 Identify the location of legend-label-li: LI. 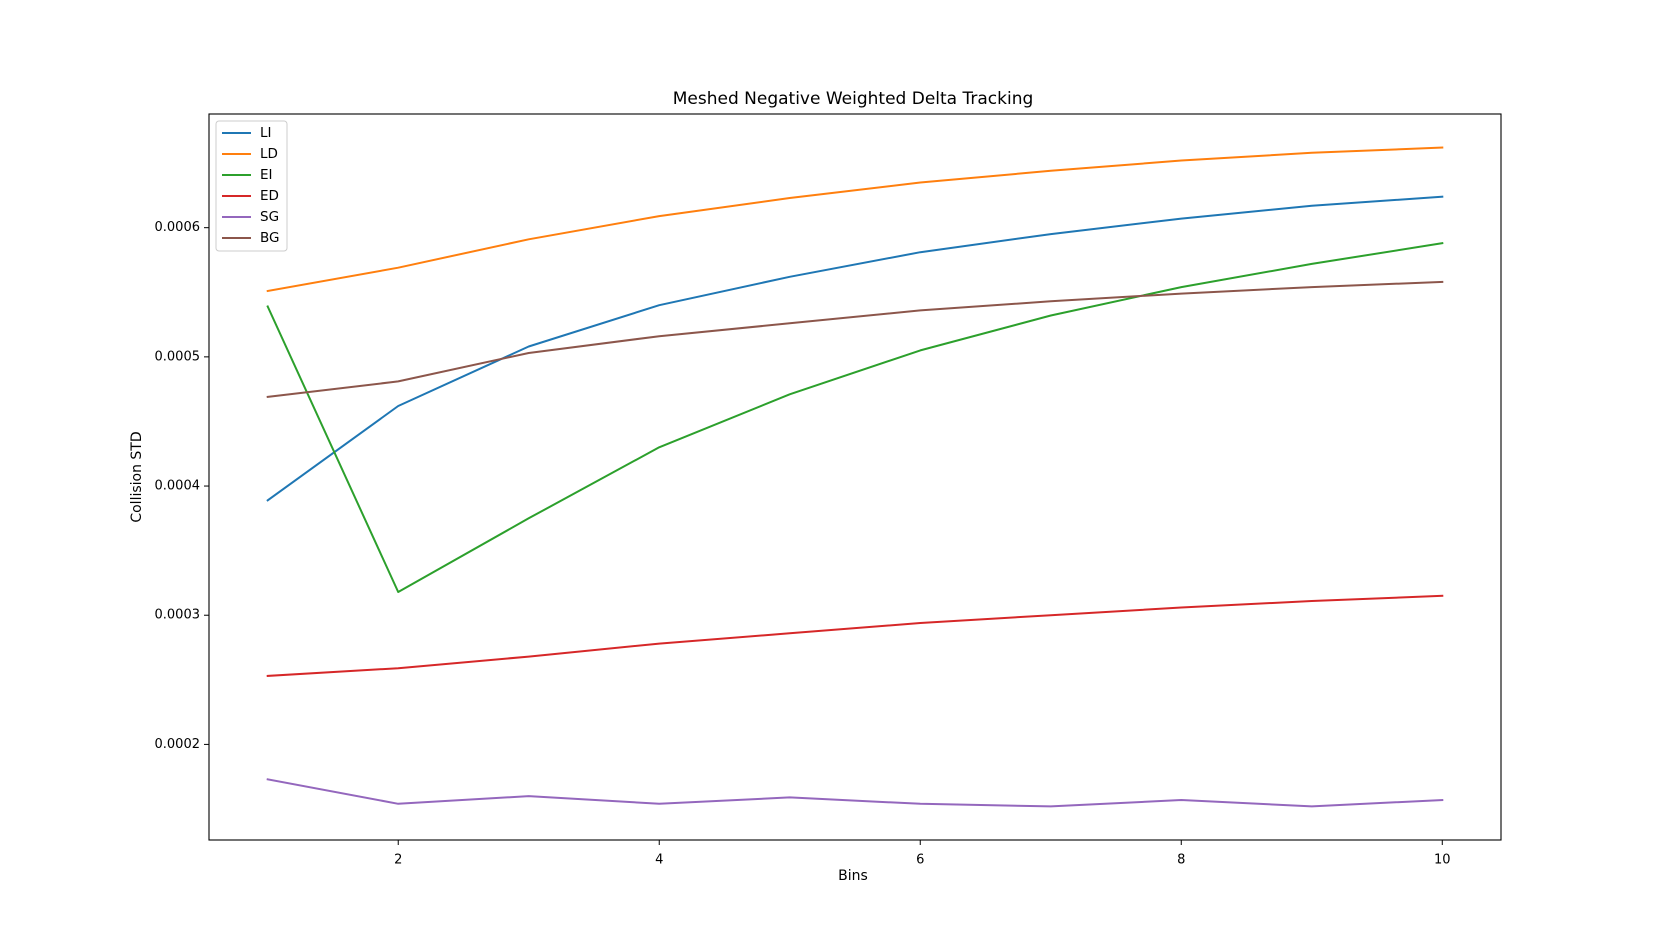
(266, 133).